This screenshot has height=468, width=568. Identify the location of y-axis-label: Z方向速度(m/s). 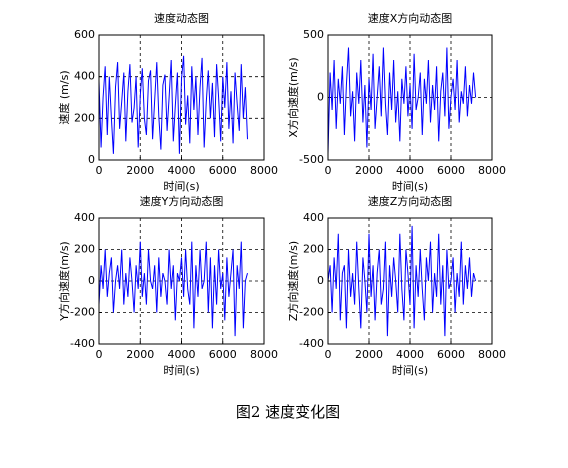
(293, 281).